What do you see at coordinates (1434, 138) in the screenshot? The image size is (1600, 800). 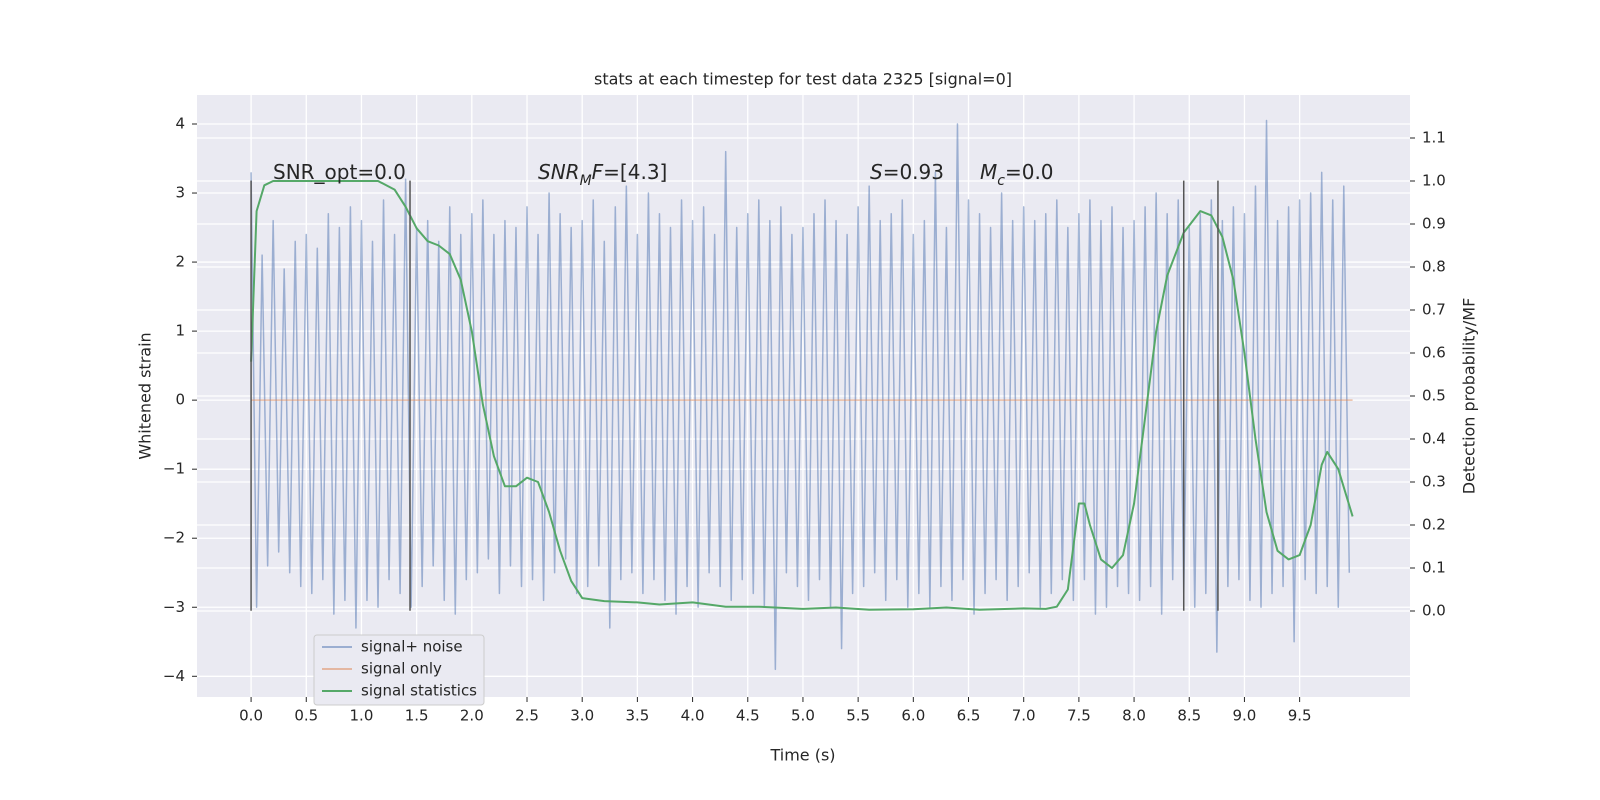 I see `y2-tick-label: 1.1` at bounding box center [1434, 138].